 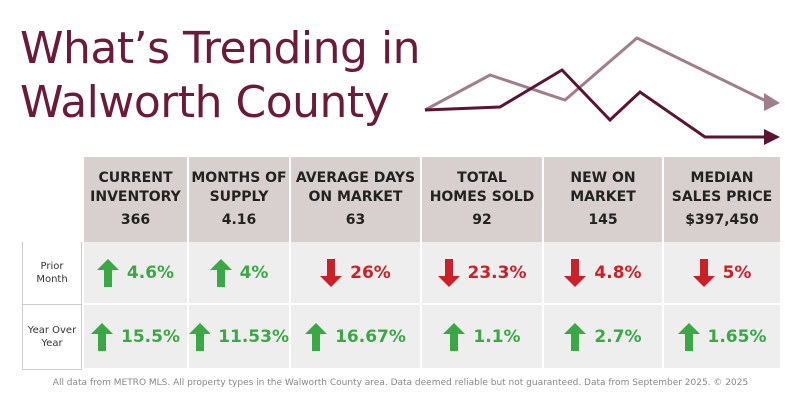 I want to click on header-label: HOMES SOLD, so click(x=482, y=197).